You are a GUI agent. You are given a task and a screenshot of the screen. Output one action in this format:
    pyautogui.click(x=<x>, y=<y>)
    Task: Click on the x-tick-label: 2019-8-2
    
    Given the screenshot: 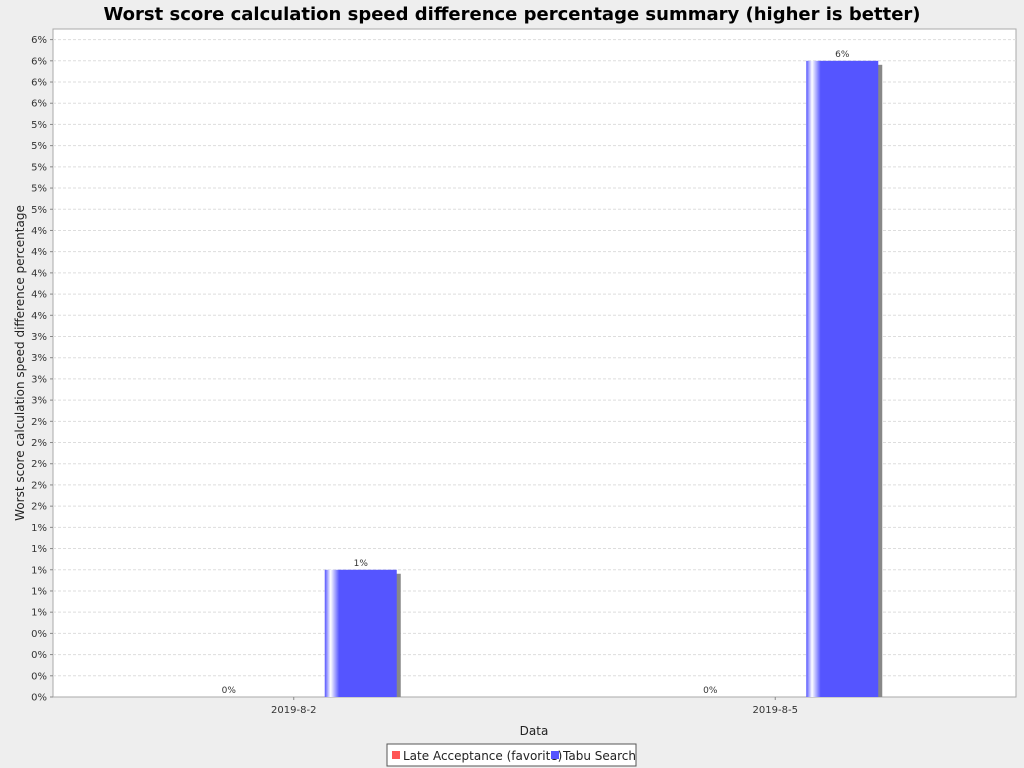 What is the action you would take?
    pyautogui.click(x=293, y=710)
    